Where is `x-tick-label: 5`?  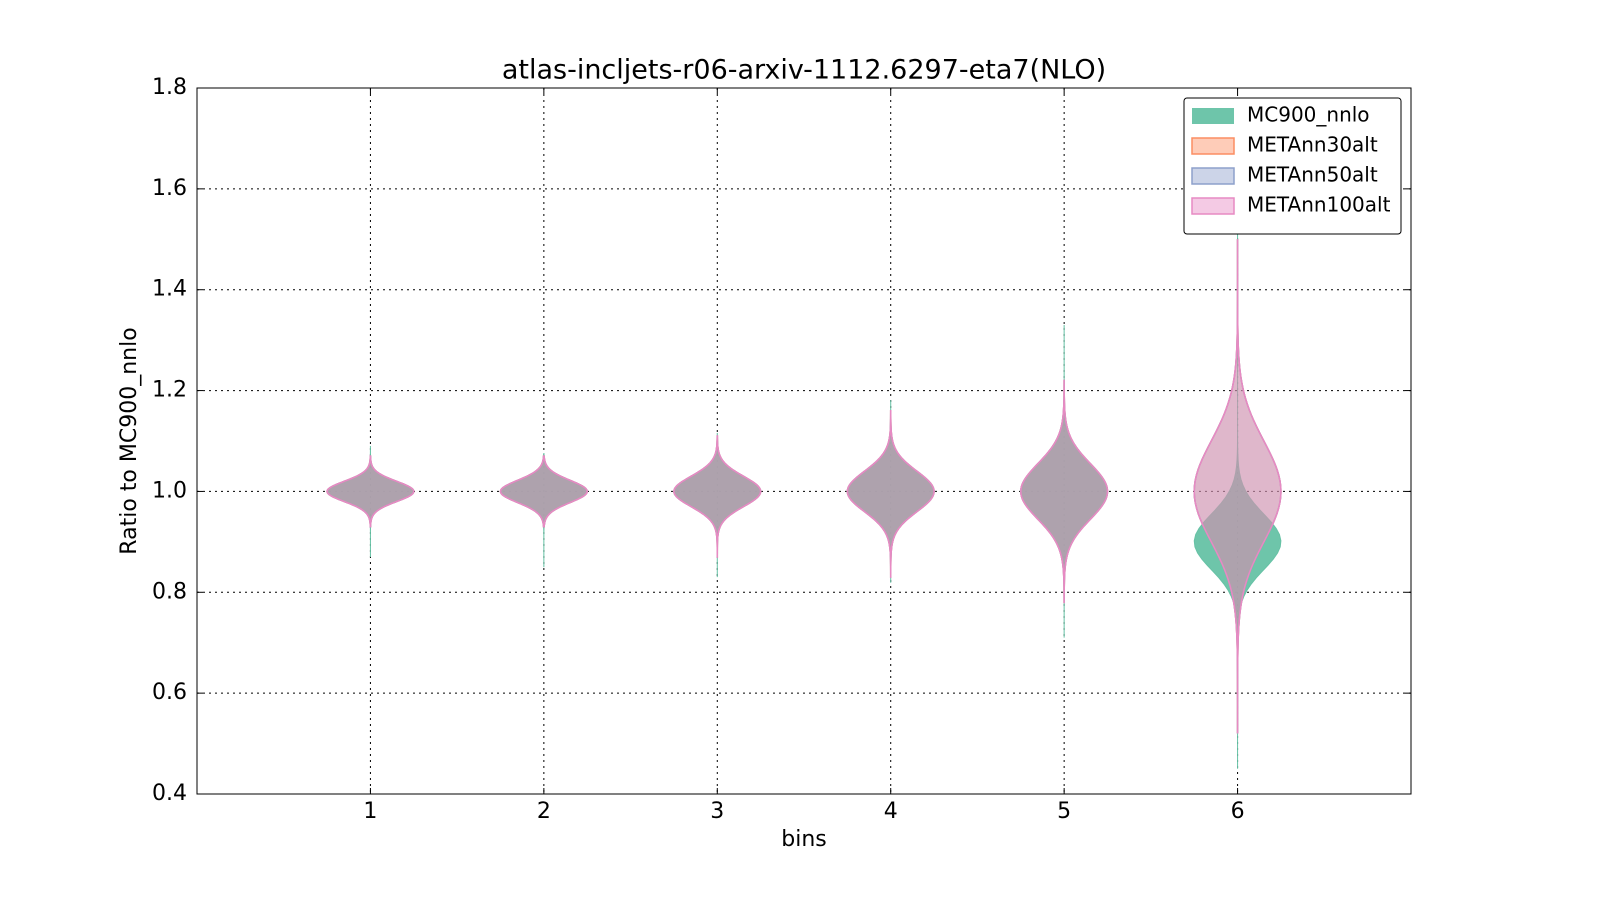 x-tick-label: 5 is located at coordinates (1064, 811).